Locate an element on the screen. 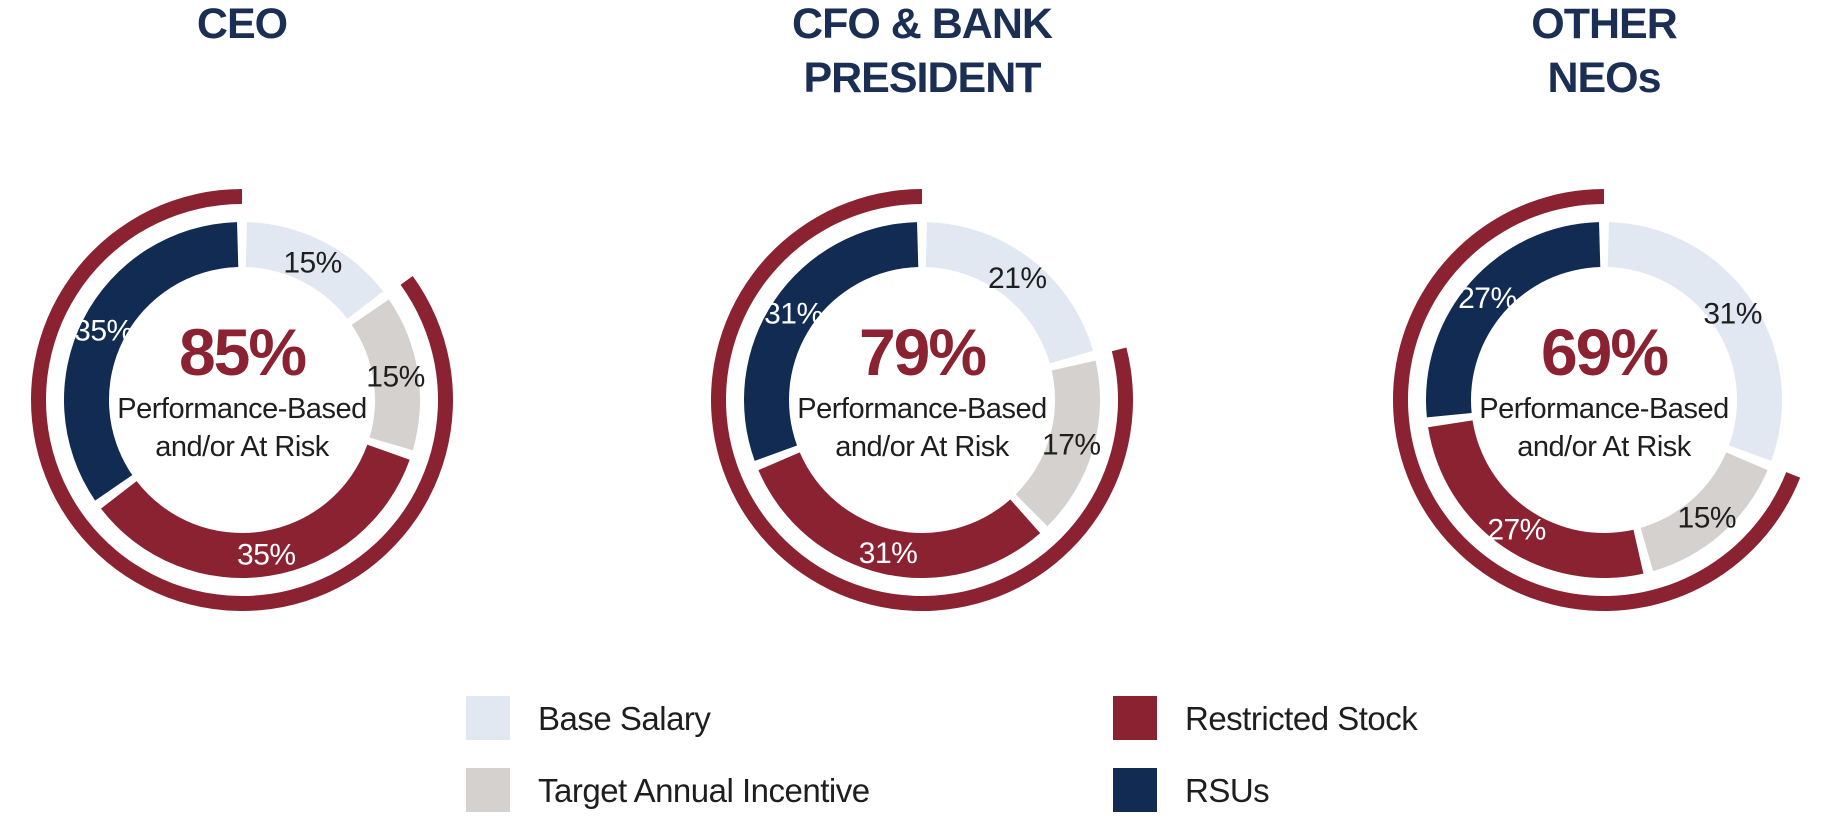 Image resolution: width=1842 pixels, height=839 pixels. legend-label: Target Annual Incentive is located at coordinates (704, 790).